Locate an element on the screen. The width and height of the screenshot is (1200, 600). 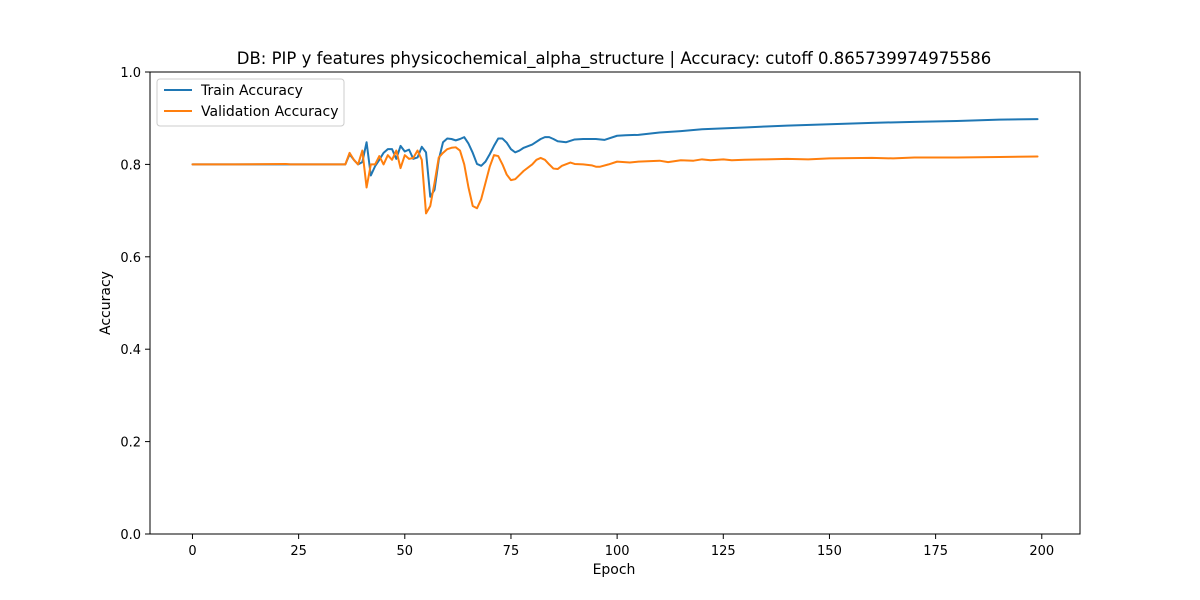
x-tick-label: 125 is located at coordinates (723, 551).